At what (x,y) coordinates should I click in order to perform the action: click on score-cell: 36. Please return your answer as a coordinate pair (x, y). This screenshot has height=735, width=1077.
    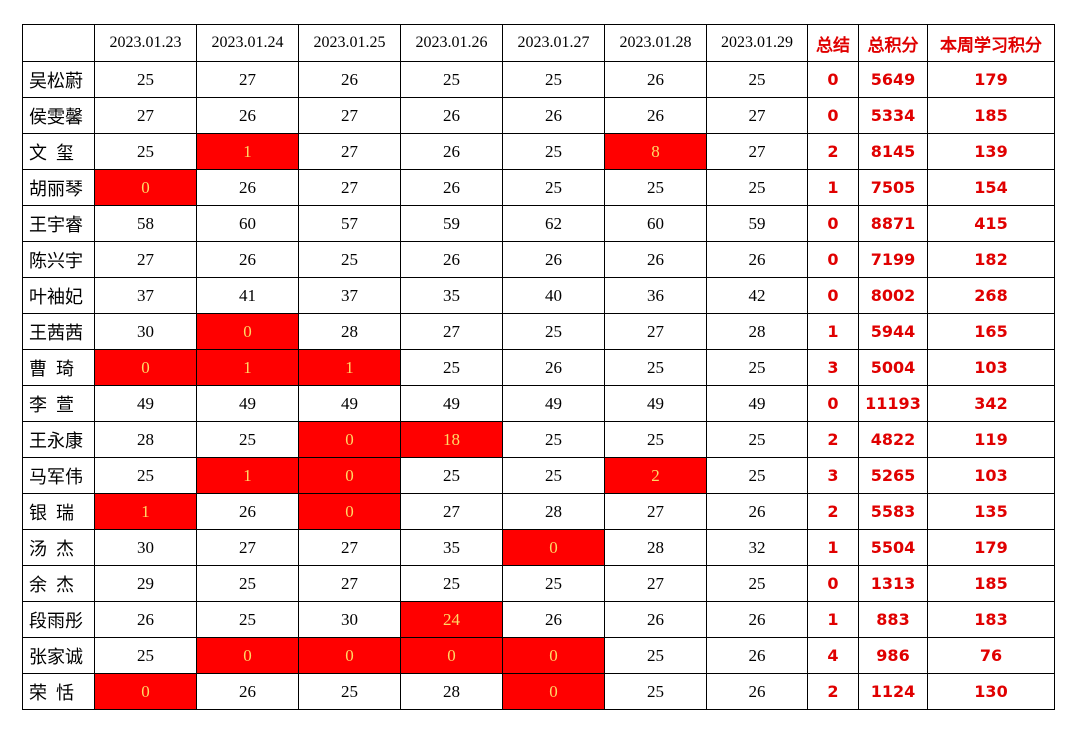
    Looking at the image, I should click on (655, 295).